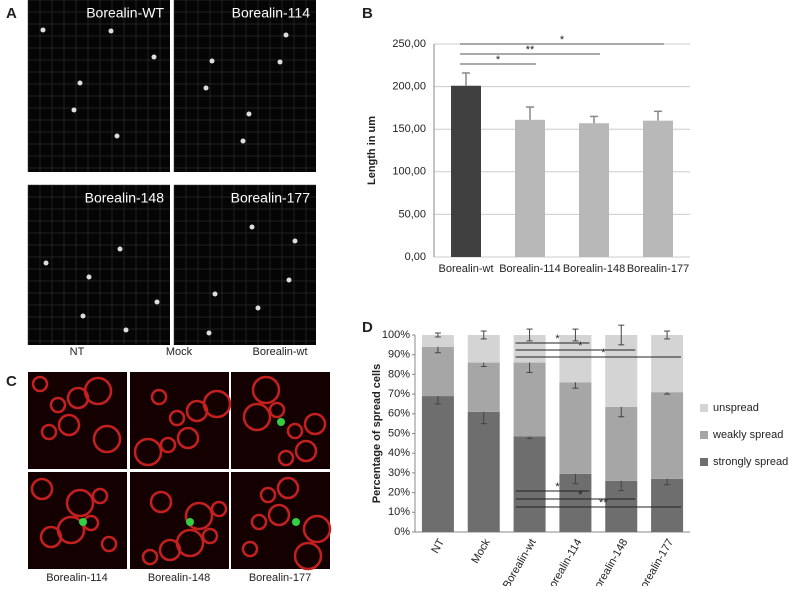  What do you see at coordinates (399, 414) in the screenshot?
I see `y-tick-label: 60%` at bounding box center [399, 414].